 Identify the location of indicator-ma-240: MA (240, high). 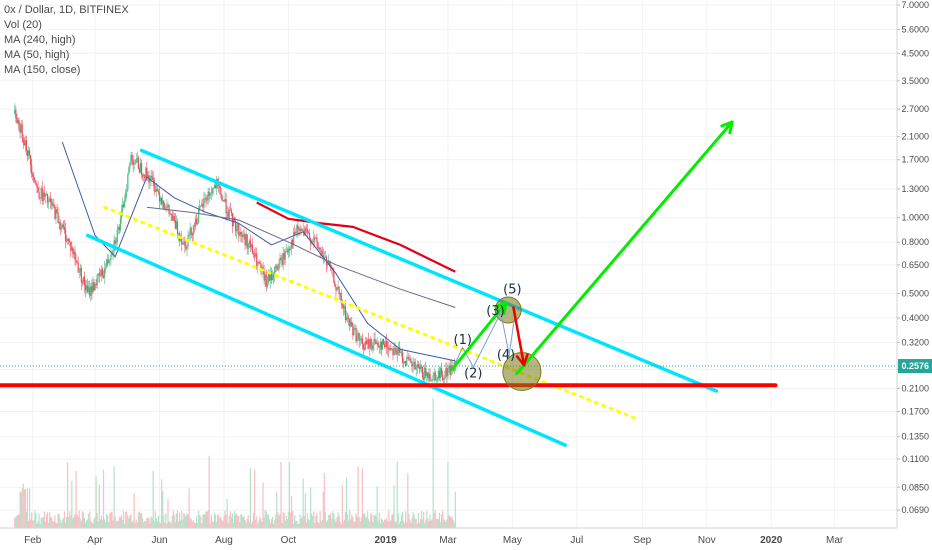
(40, 40).